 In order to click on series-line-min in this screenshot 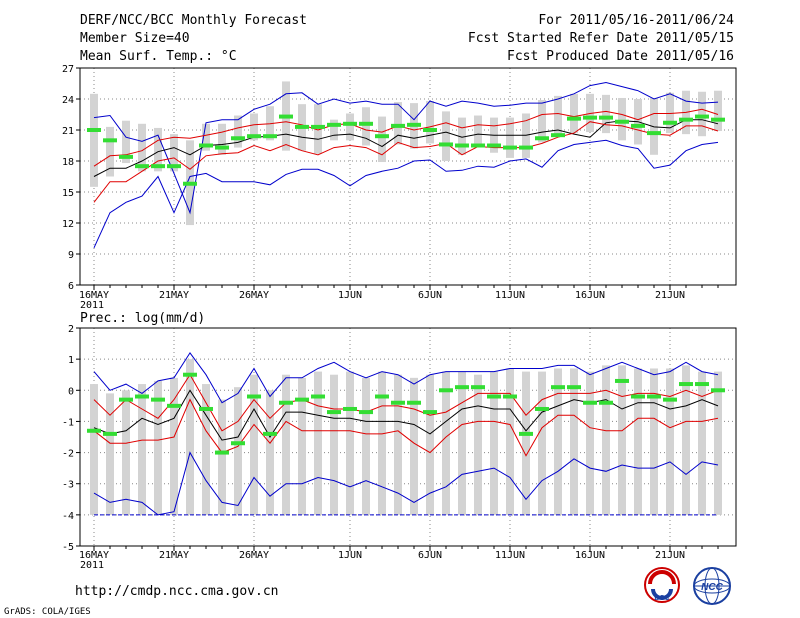, I will do `click(406, 483)`.